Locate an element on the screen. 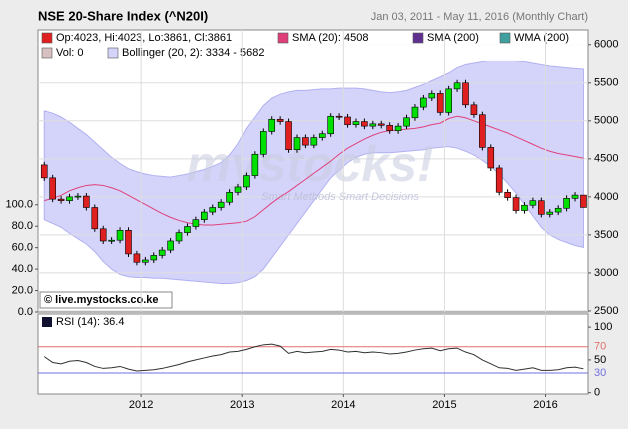 The width and height of the screenshot is (628, 429). legend-label: SMA (20): 4508 is located at coordinates (330, 38).